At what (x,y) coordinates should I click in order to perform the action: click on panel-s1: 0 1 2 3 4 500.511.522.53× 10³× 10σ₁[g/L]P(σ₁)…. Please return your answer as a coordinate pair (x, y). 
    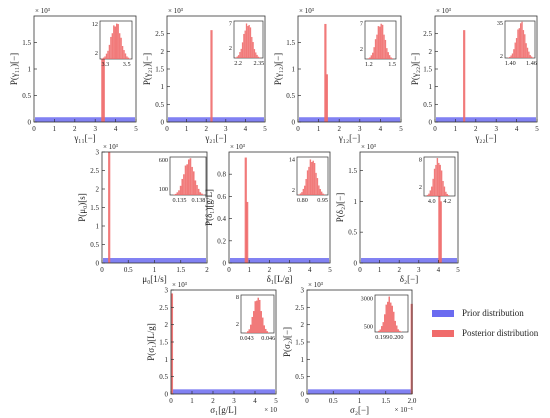
    Looking at the image, I should click on (212, 348).